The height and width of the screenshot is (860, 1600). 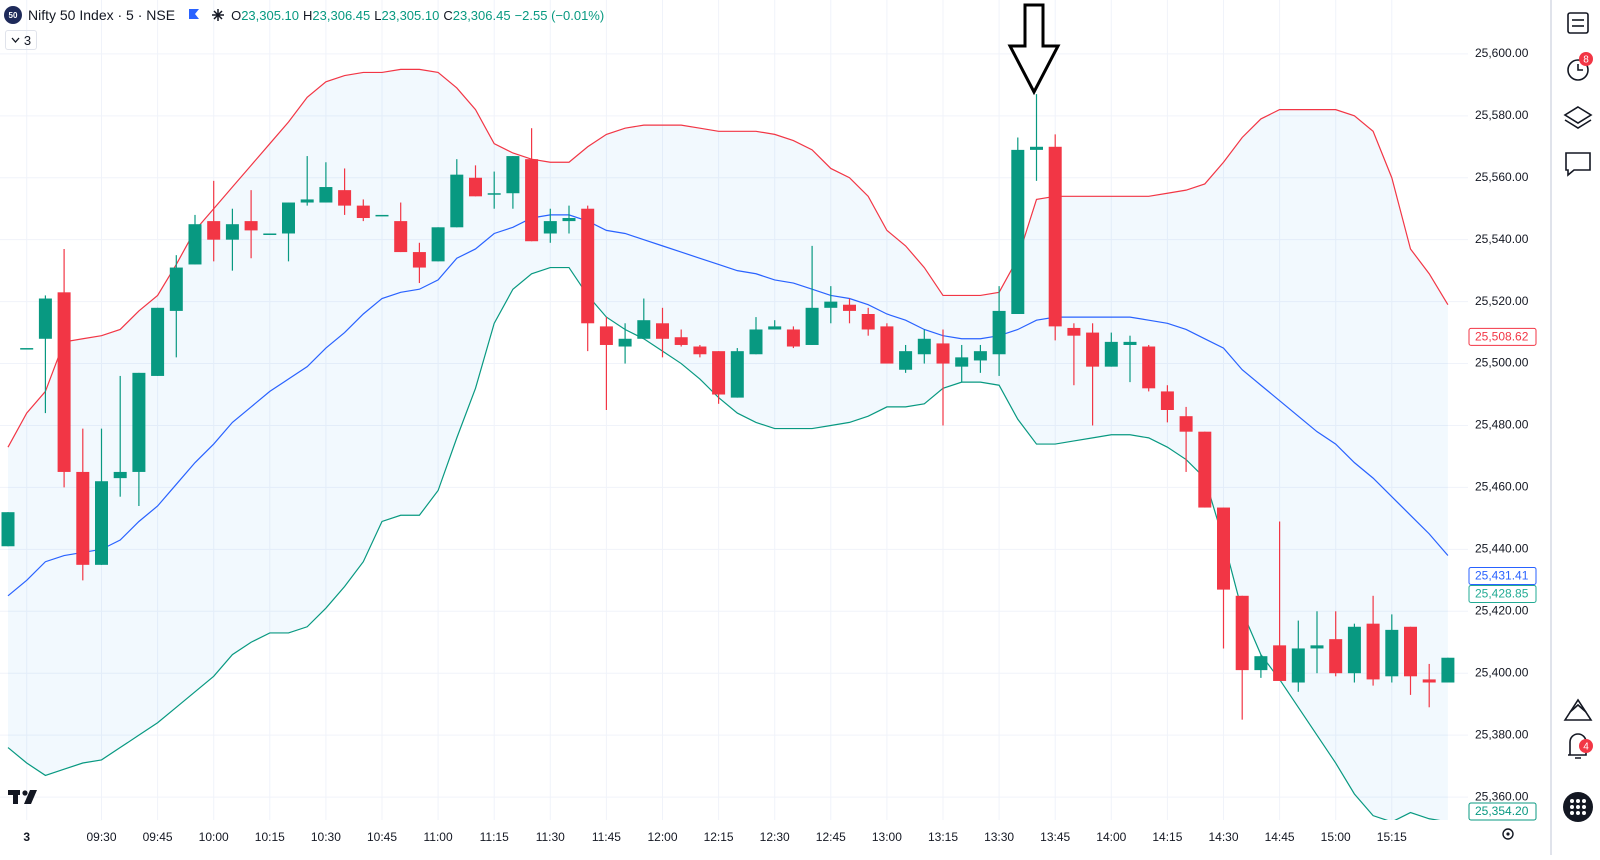 I want to click on ideas-button, so click(x=1578, y=709).